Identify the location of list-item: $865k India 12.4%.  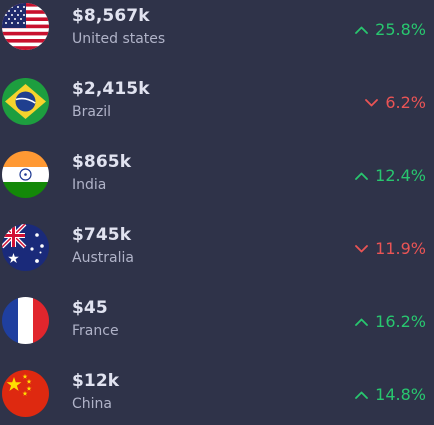
(217, 176).